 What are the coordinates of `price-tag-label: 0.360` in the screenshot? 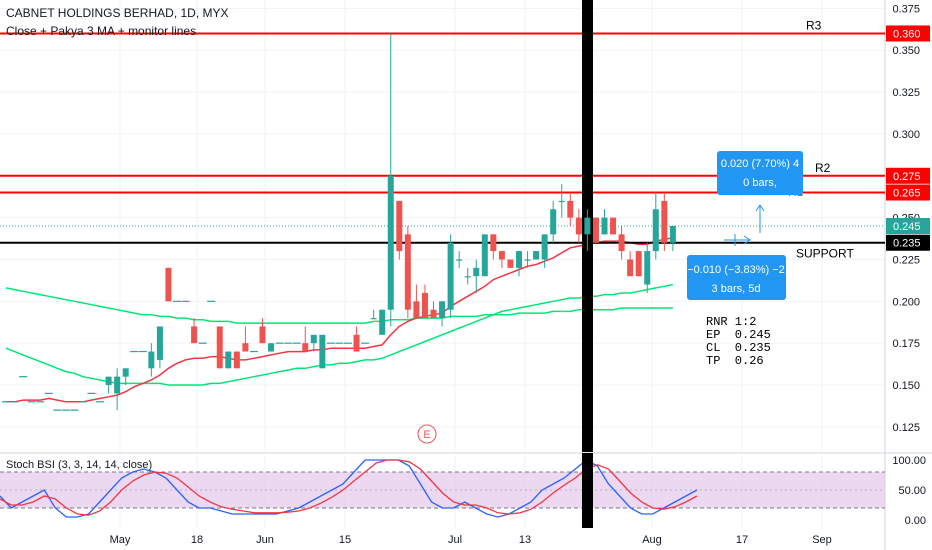 It's located at (907, 34).